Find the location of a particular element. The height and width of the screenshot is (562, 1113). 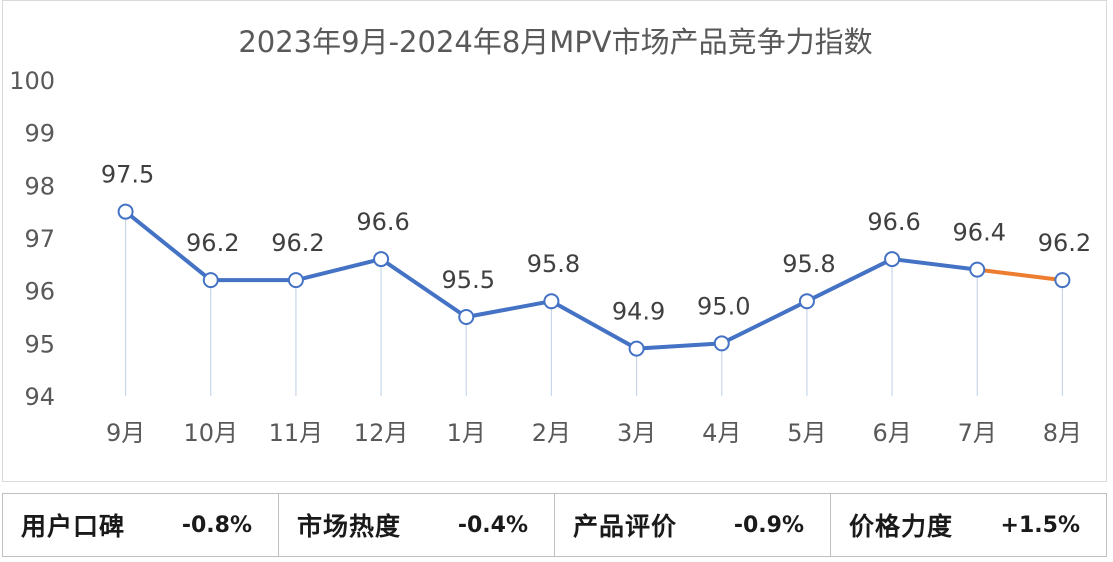

y-tick-label: 99 is located at coordinates (39, 134).